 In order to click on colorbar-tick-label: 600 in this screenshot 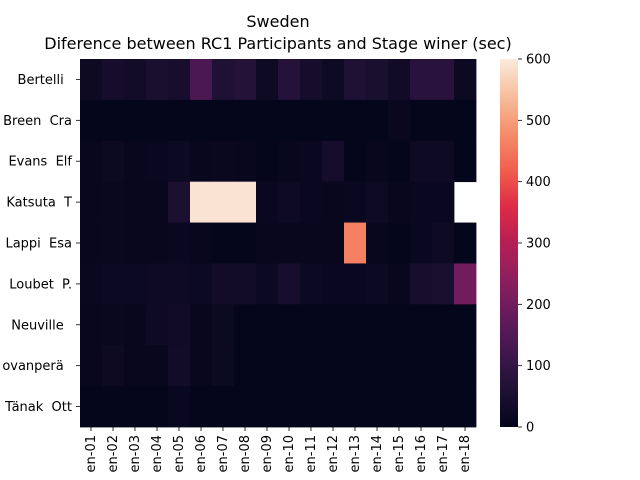, I will do `click(538, 60)`.